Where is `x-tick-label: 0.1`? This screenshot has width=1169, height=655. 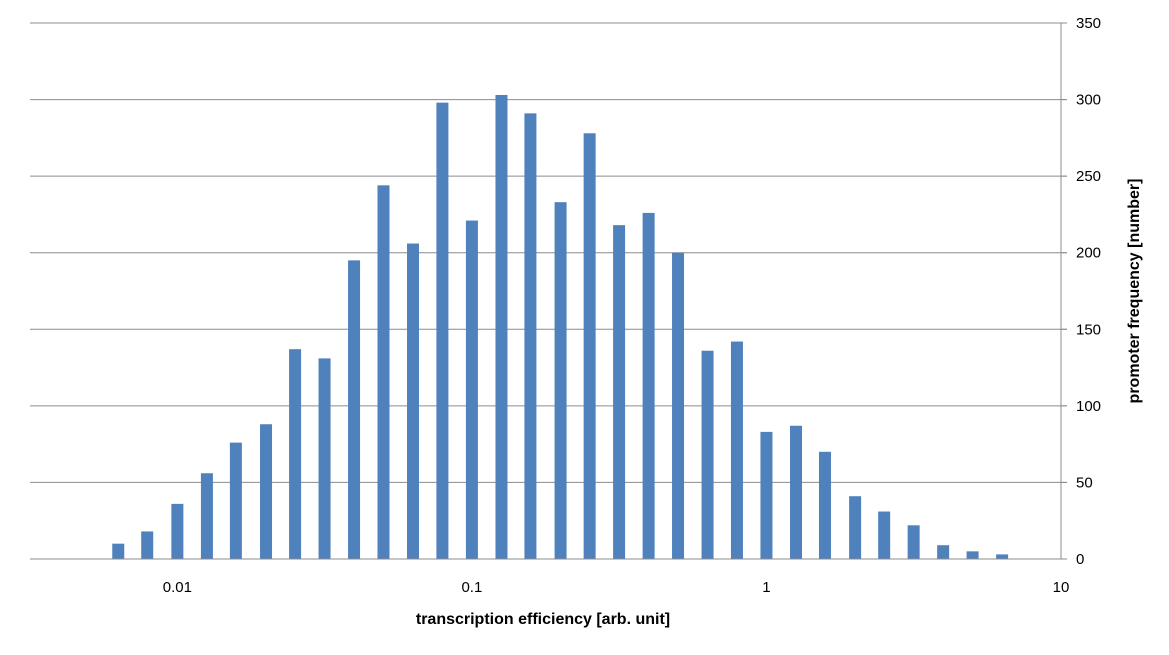 x-tick-label: 0.1 is located at coordinates (471, 587).